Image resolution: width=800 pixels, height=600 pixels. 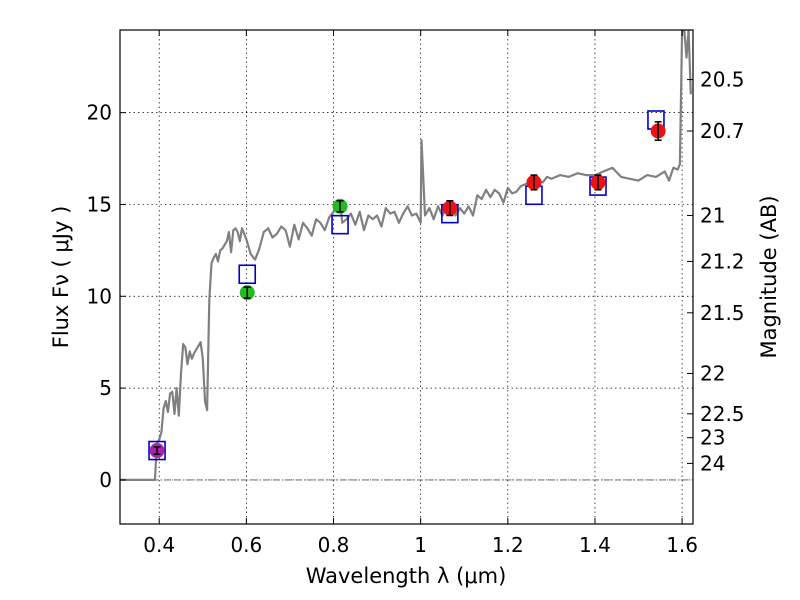 I want to click on y-tick-label: 15, so click(x=99, y=204).